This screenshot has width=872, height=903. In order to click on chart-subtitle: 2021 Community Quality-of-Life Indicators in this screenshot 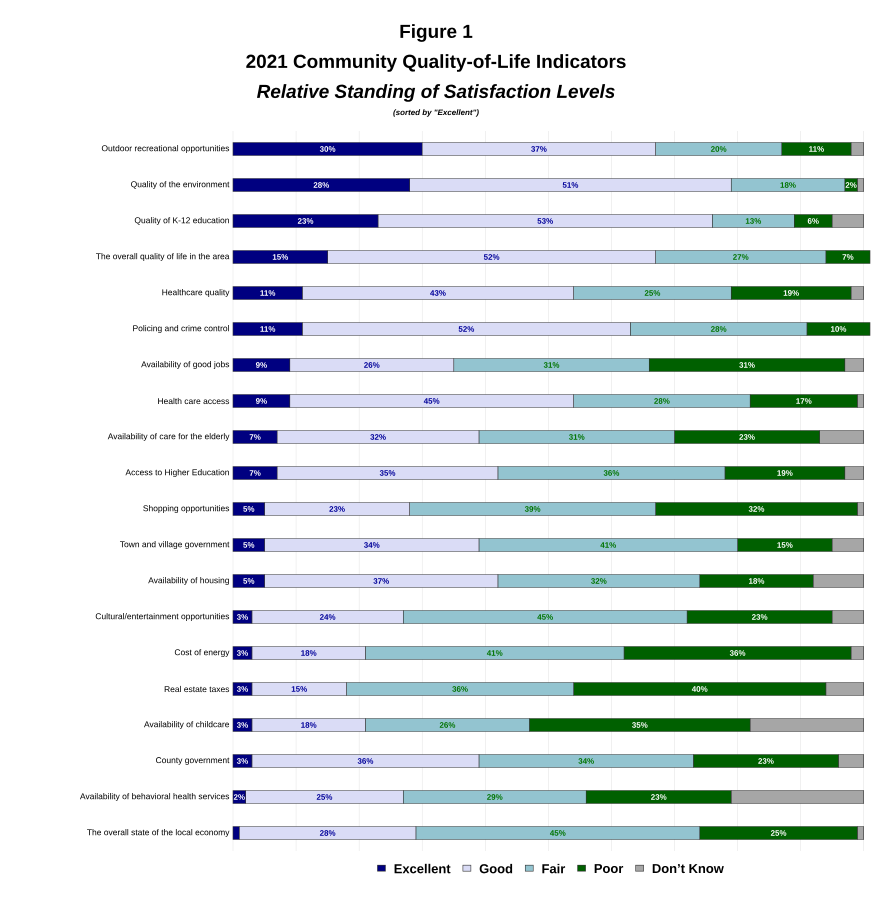, I will do `click(436, 63)`.